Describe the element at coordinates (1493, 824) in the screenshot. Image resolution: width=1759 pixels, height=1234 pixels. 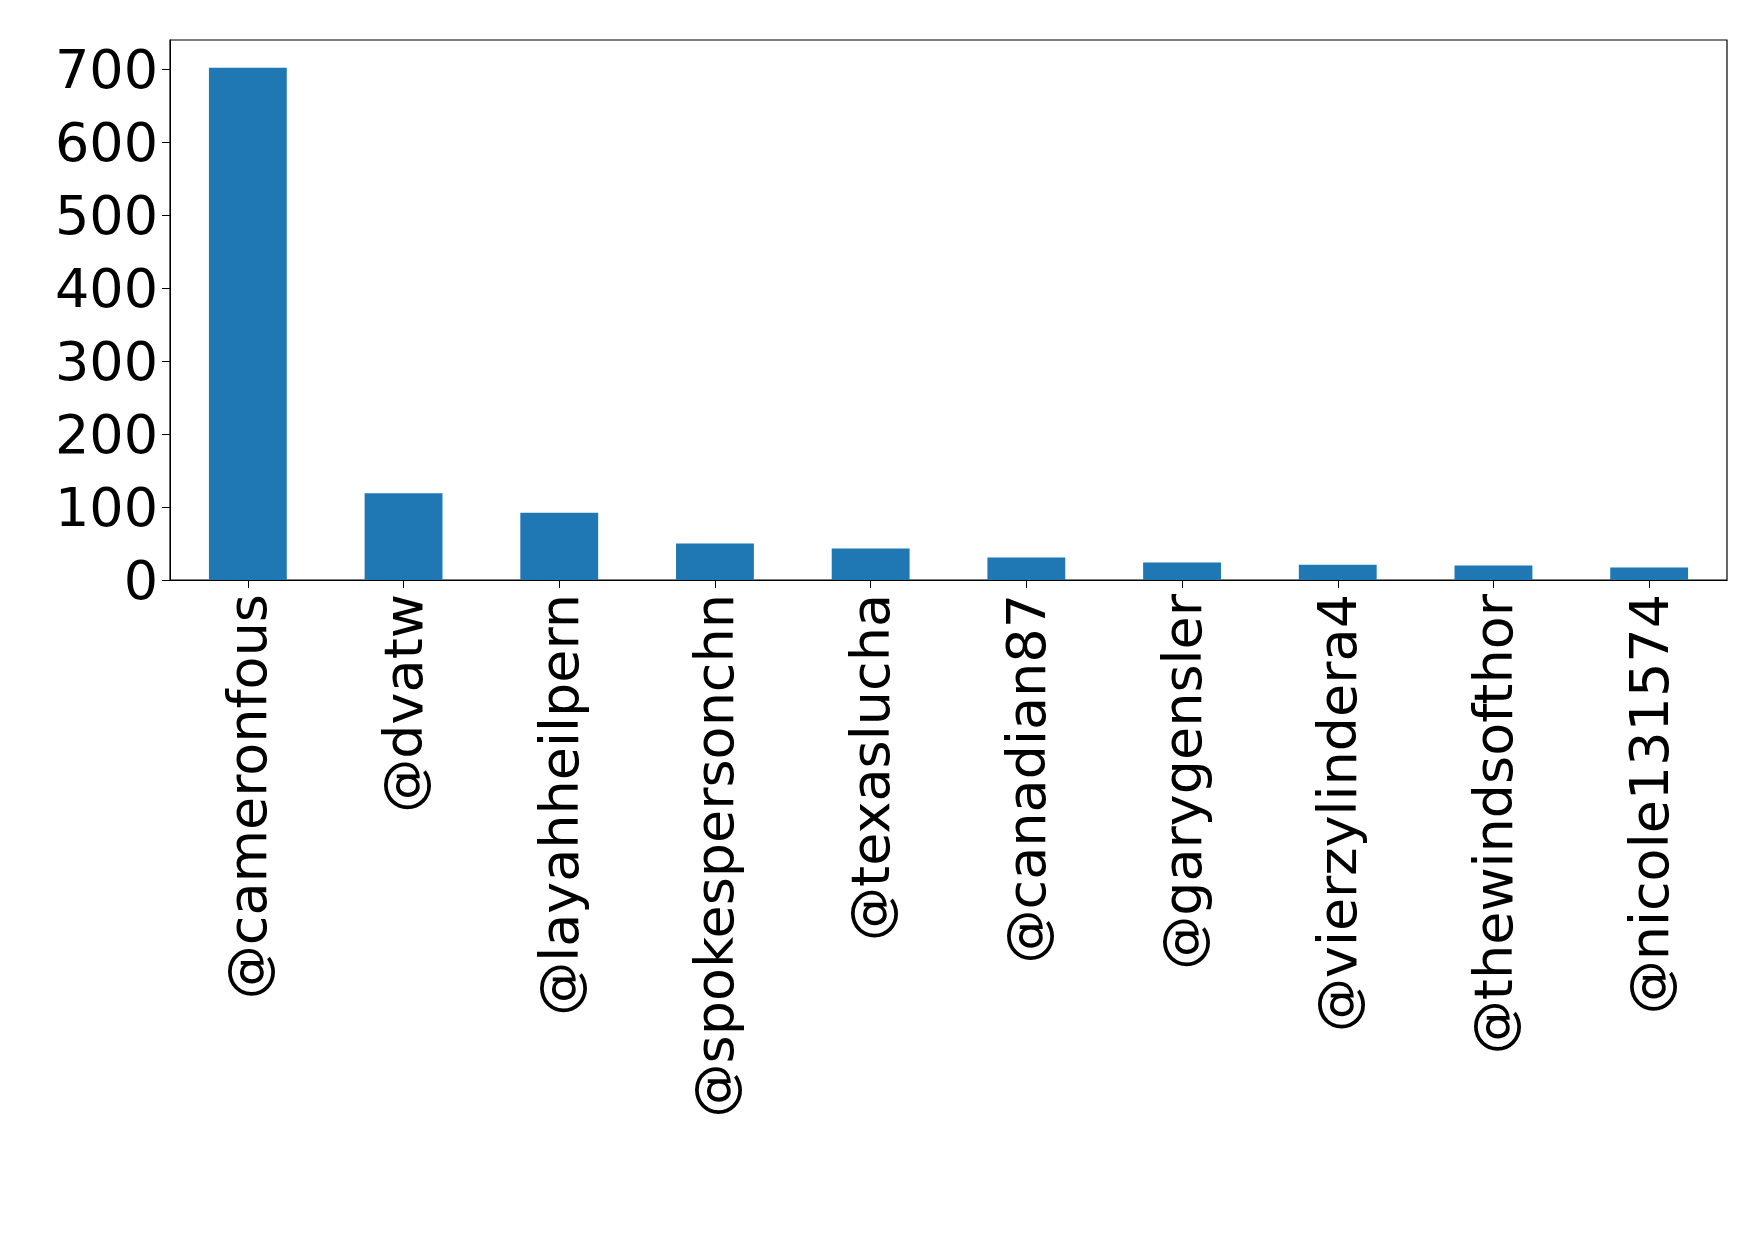
I see `x-tick-label: @thewindsofthor` at that location.